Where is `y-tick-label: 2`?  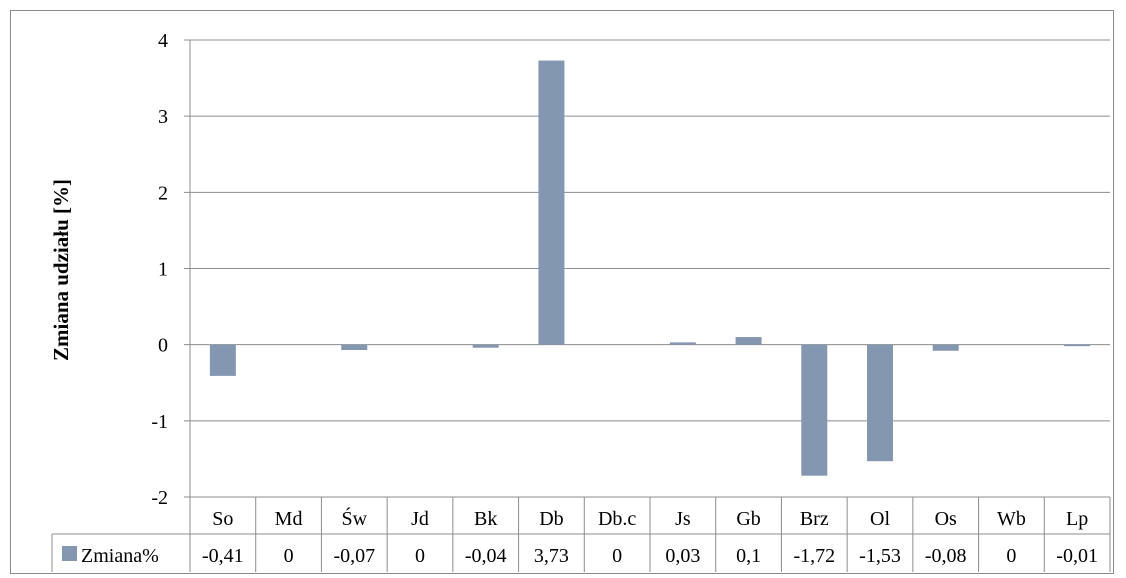
y-tick-label: 2 is located at coordinates (163, 193).